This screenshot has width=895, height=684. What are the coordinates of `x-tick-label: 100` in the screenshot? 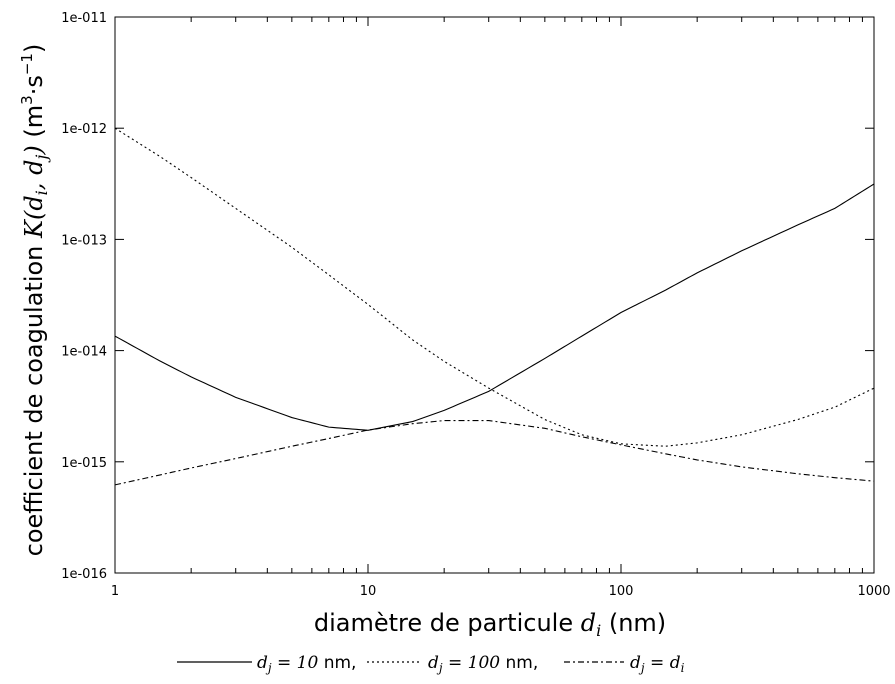 It's located at (621, 591).